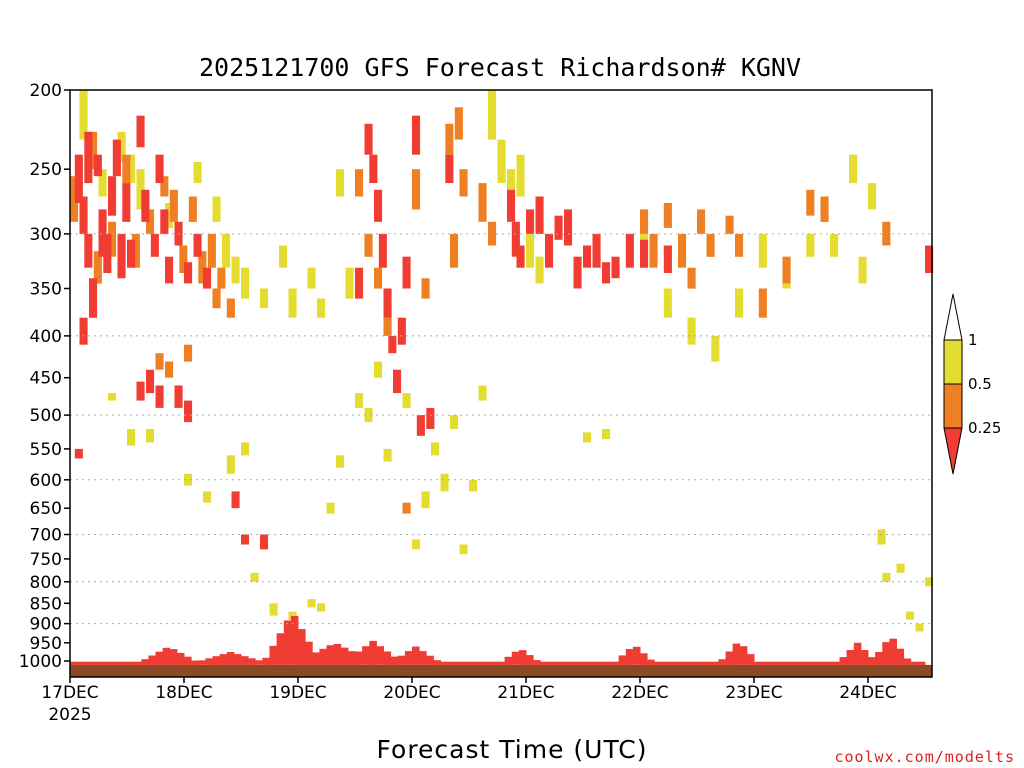 This screenshot has width=1024, height=768. Describe the element at coordinates (924, 757) in the screenshot. I see `site-credit: coolwx.com/modelts` at that location.